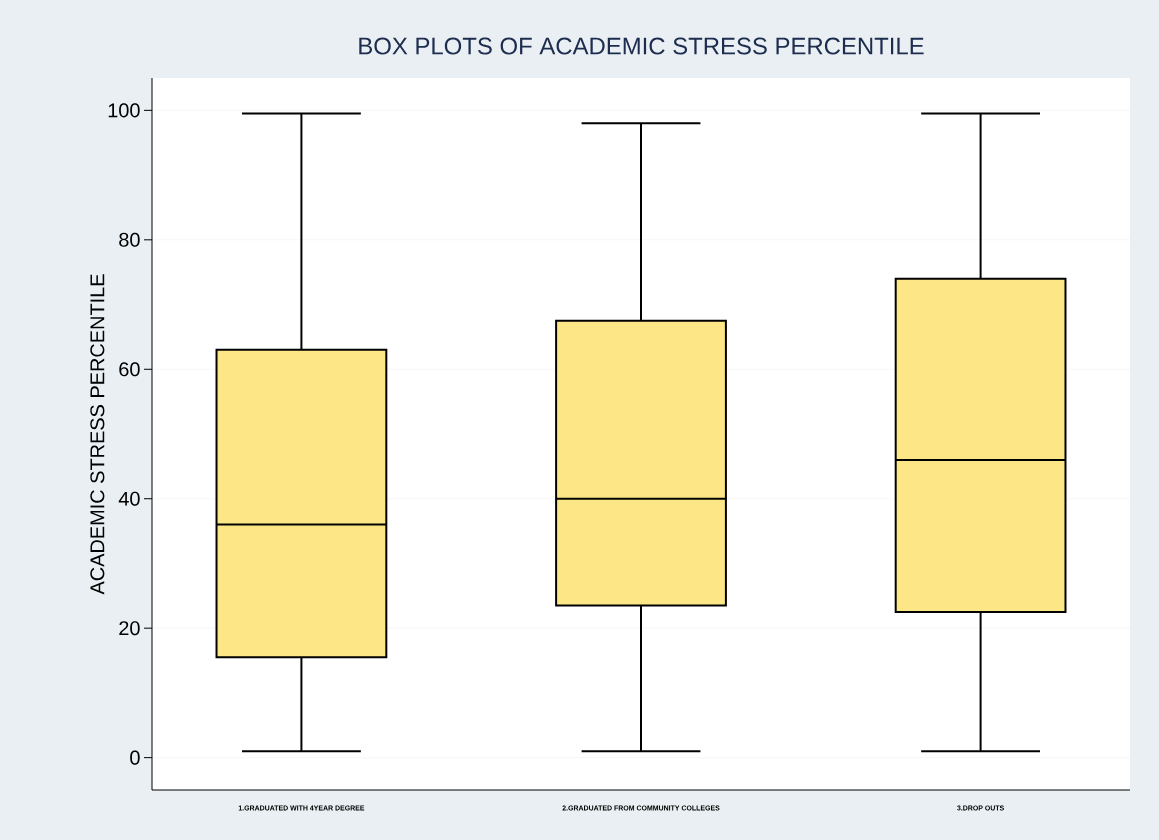  I want to click on y-tick-label: 40, so click(129, 498).